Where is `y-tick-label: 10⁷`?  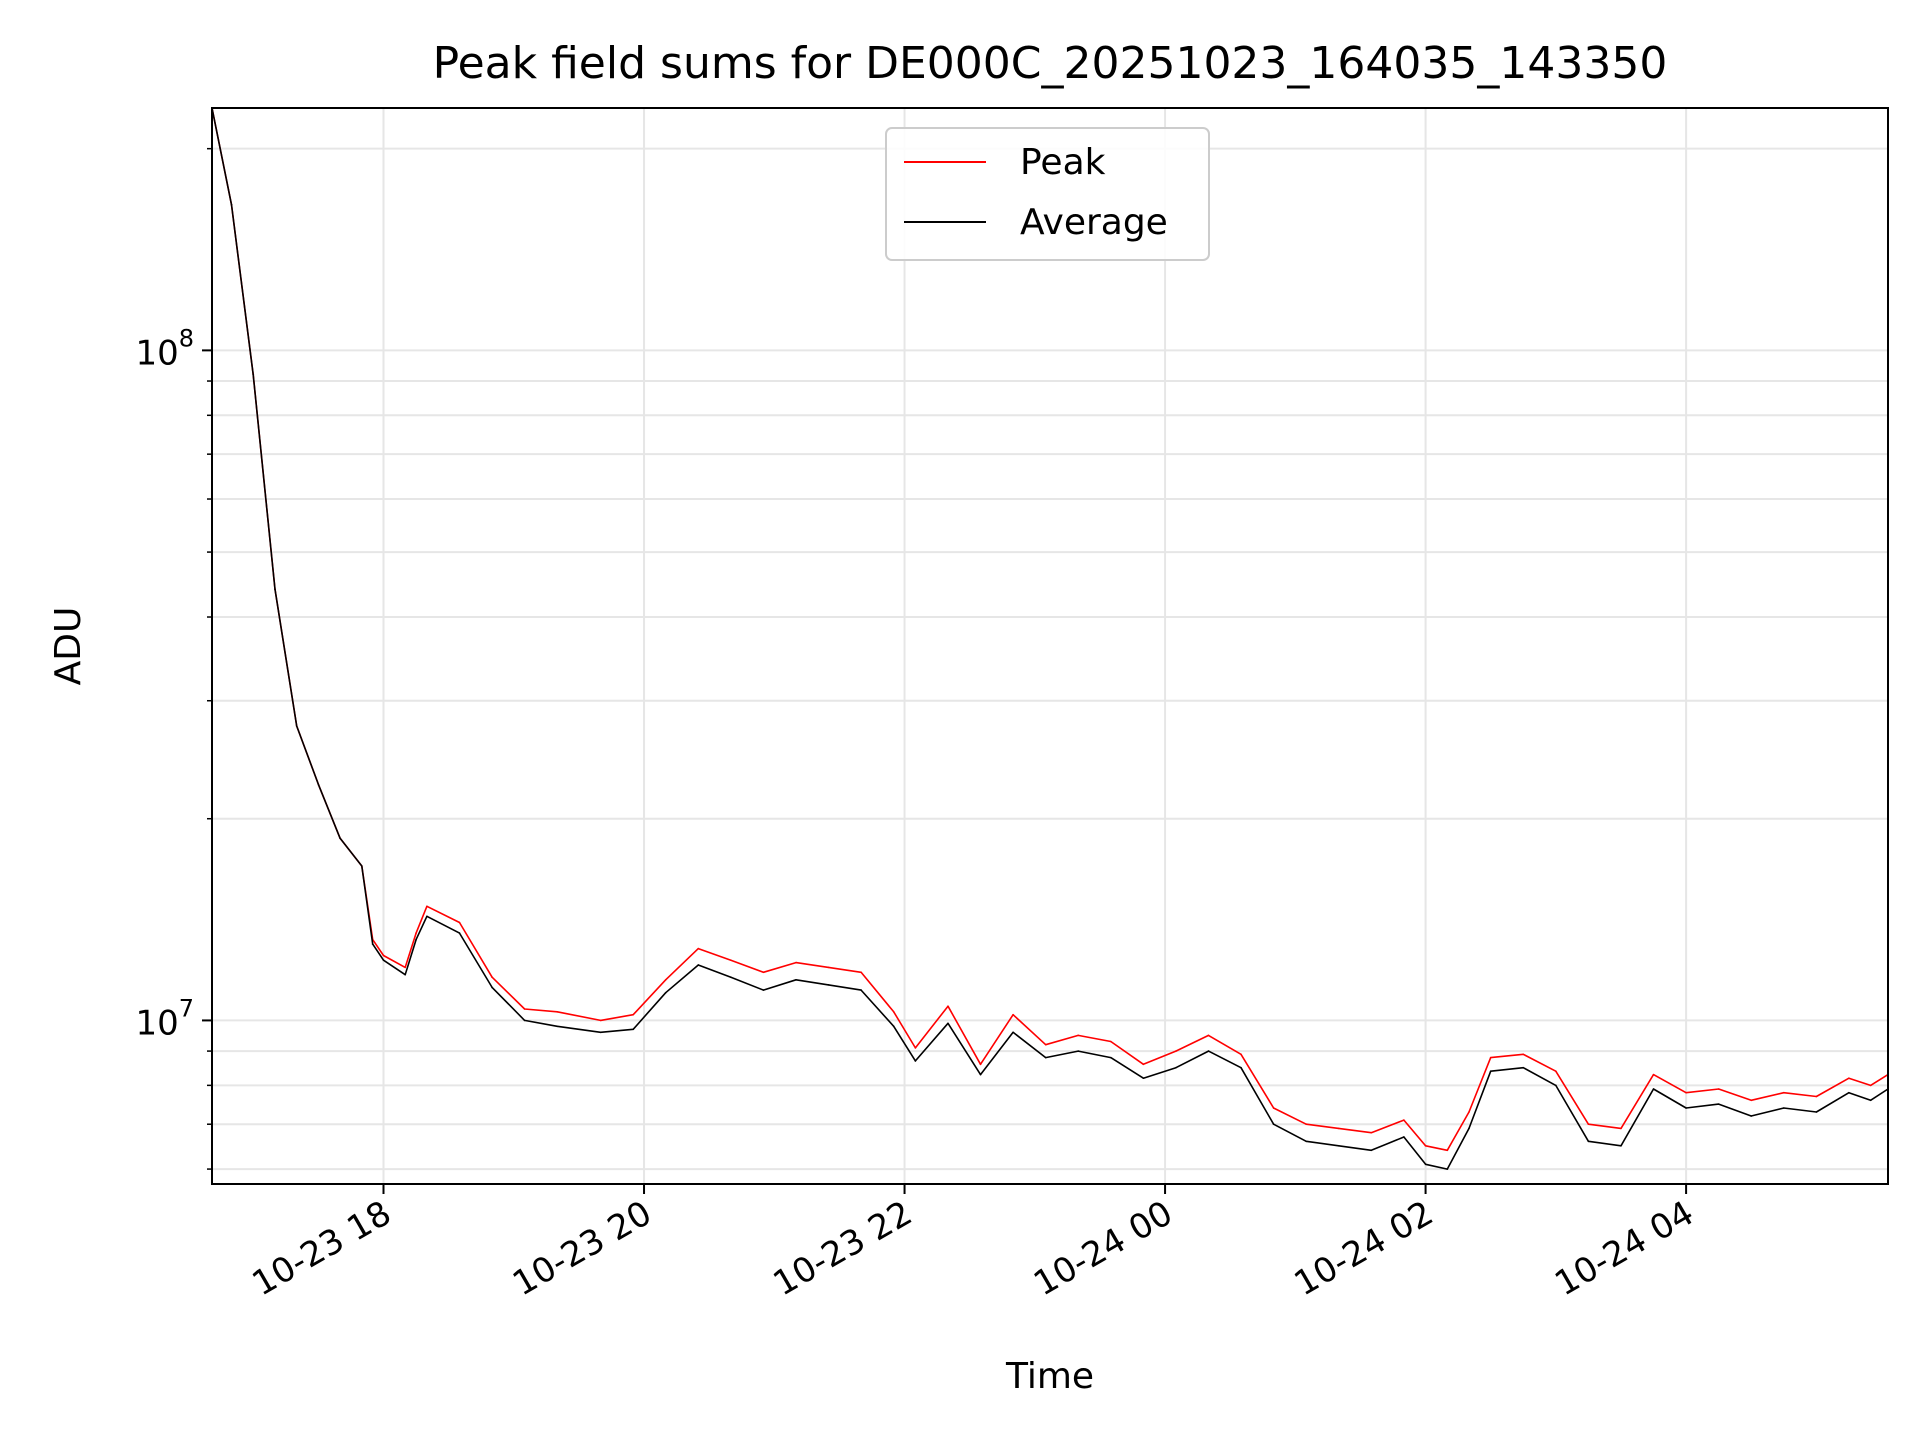 y-tick-label: 10⁷ is located at coordinates (164, 1018).